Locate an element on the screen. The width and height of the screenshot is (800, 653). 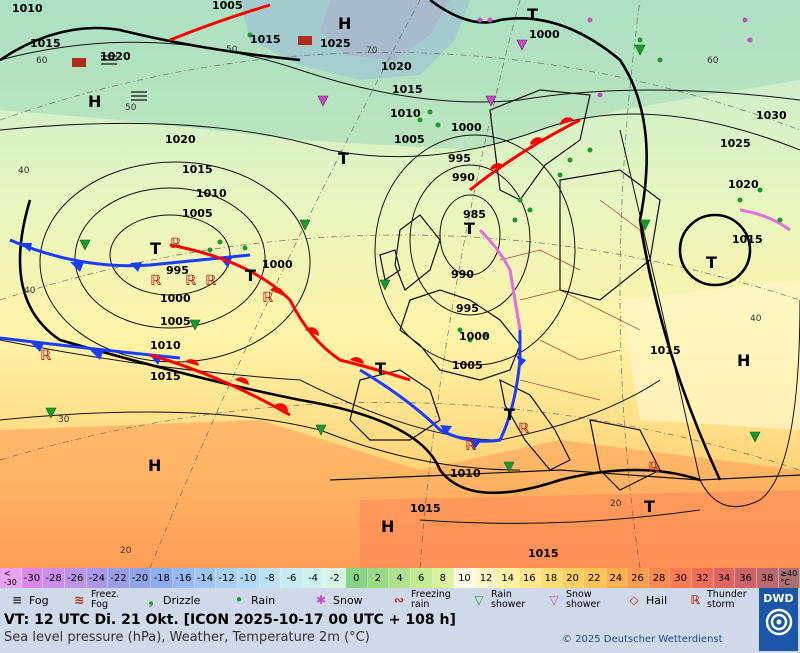
temp-scale-cell: ≥40 °C is located at coordinates (789, 578).